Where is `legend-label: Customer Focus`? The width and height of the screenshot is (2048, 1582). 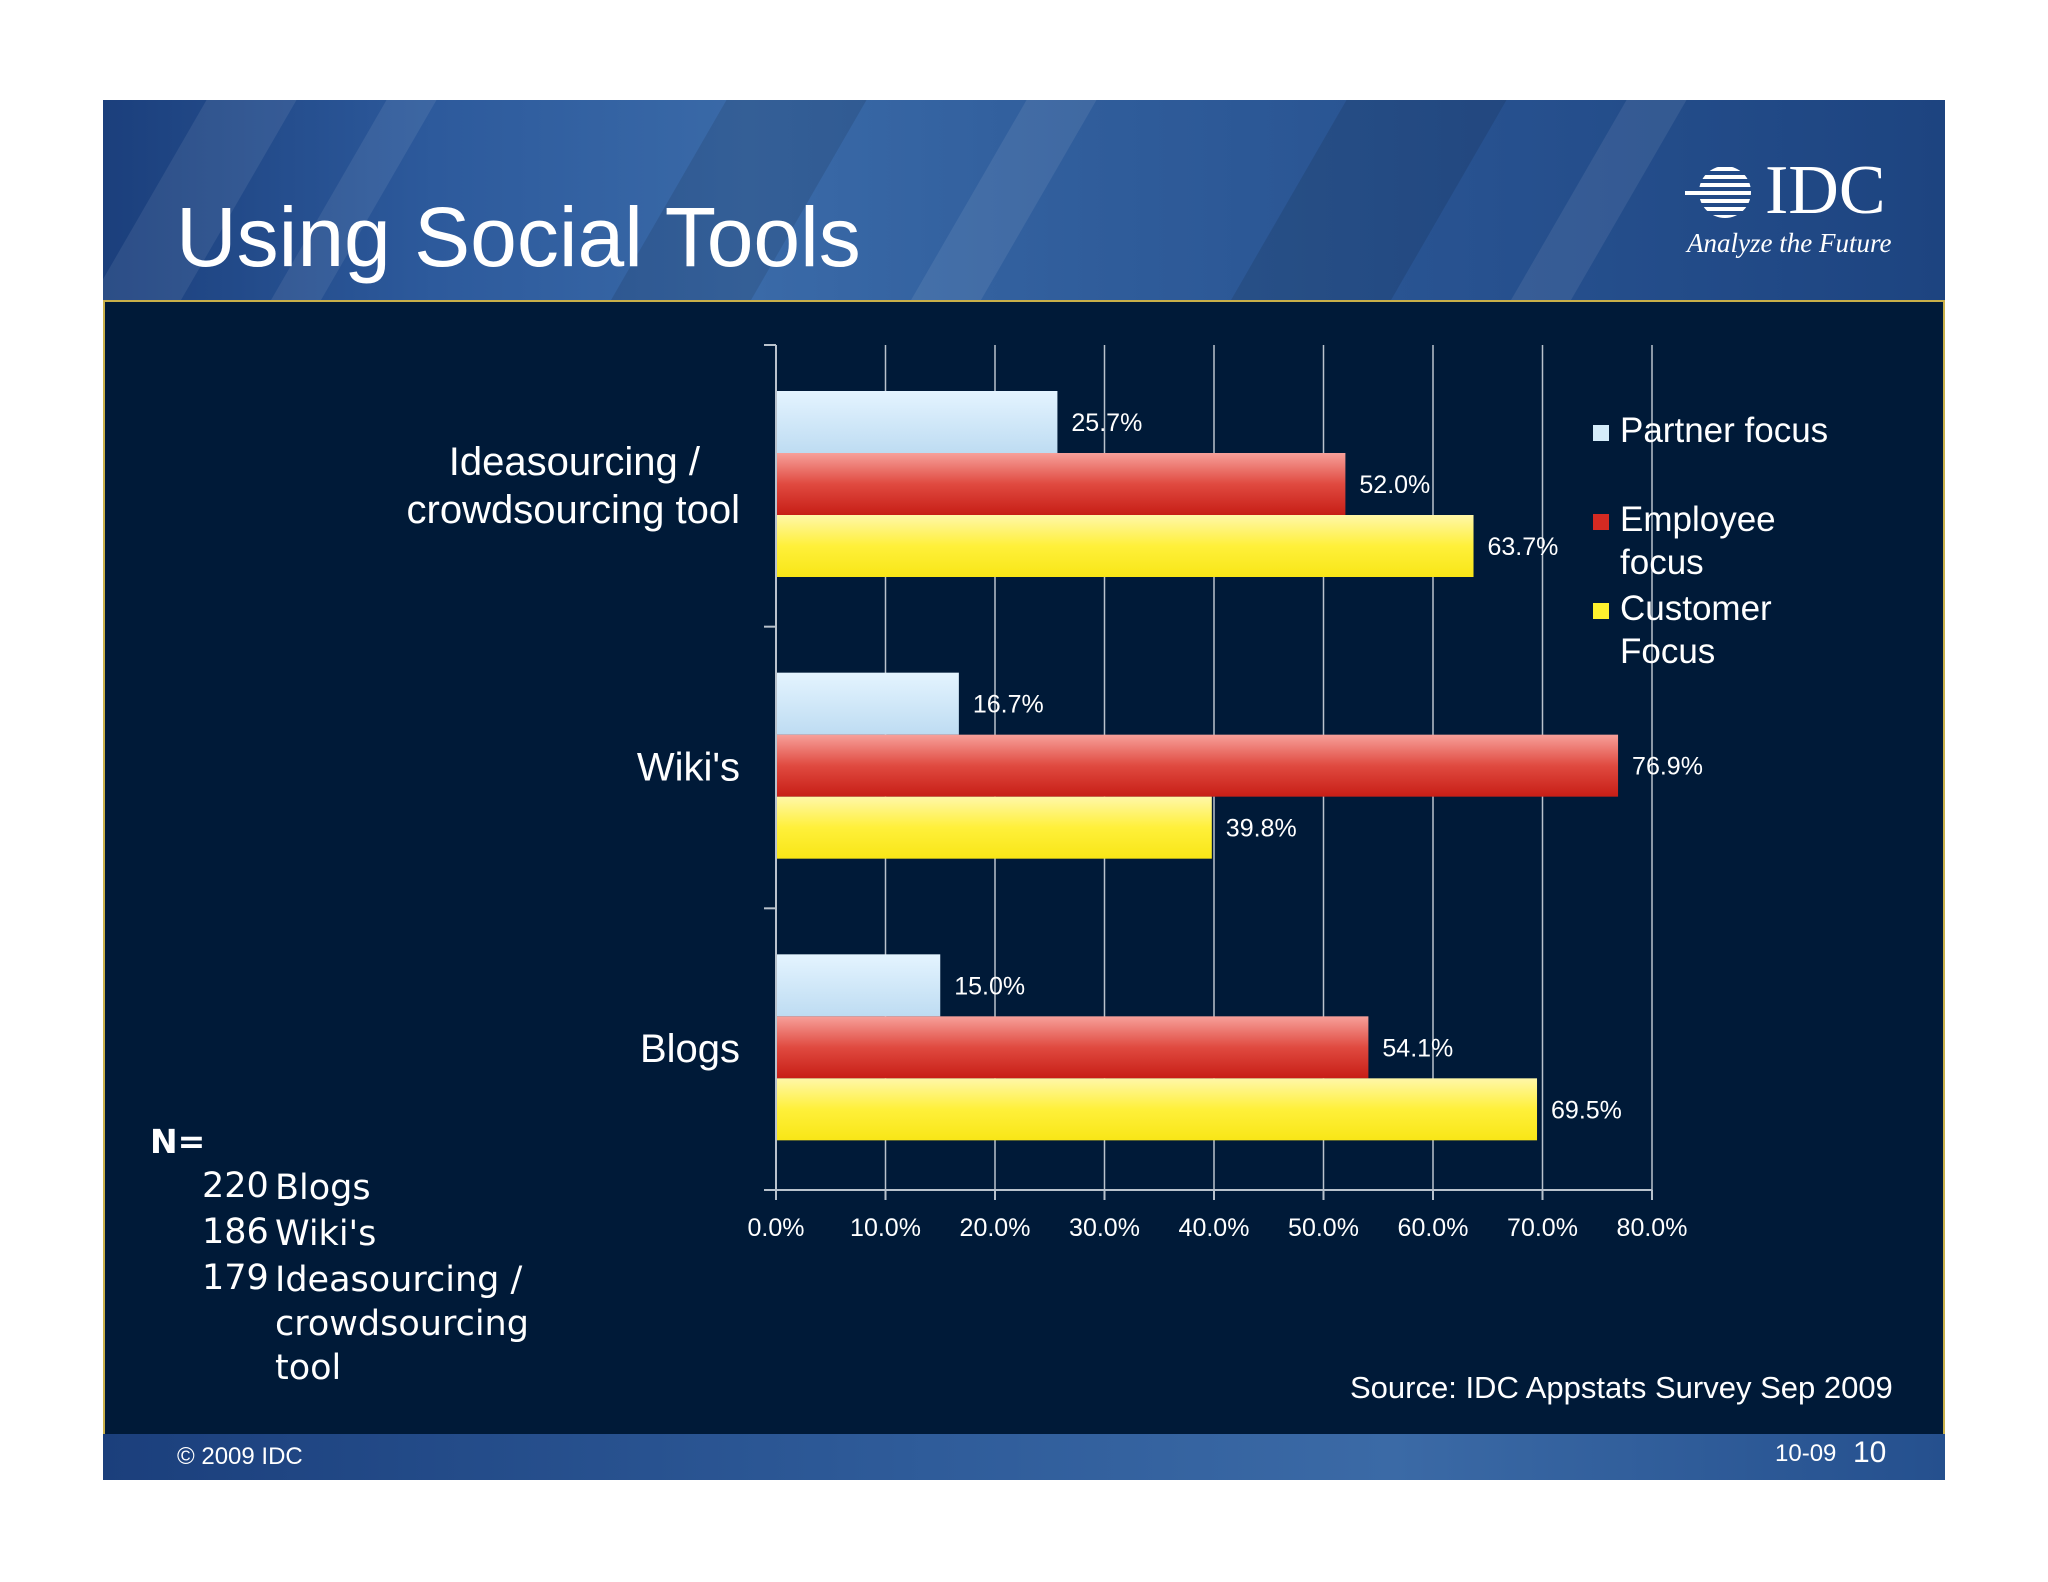
legend-label: Customer Focus is located at coordinates (1696, 630).